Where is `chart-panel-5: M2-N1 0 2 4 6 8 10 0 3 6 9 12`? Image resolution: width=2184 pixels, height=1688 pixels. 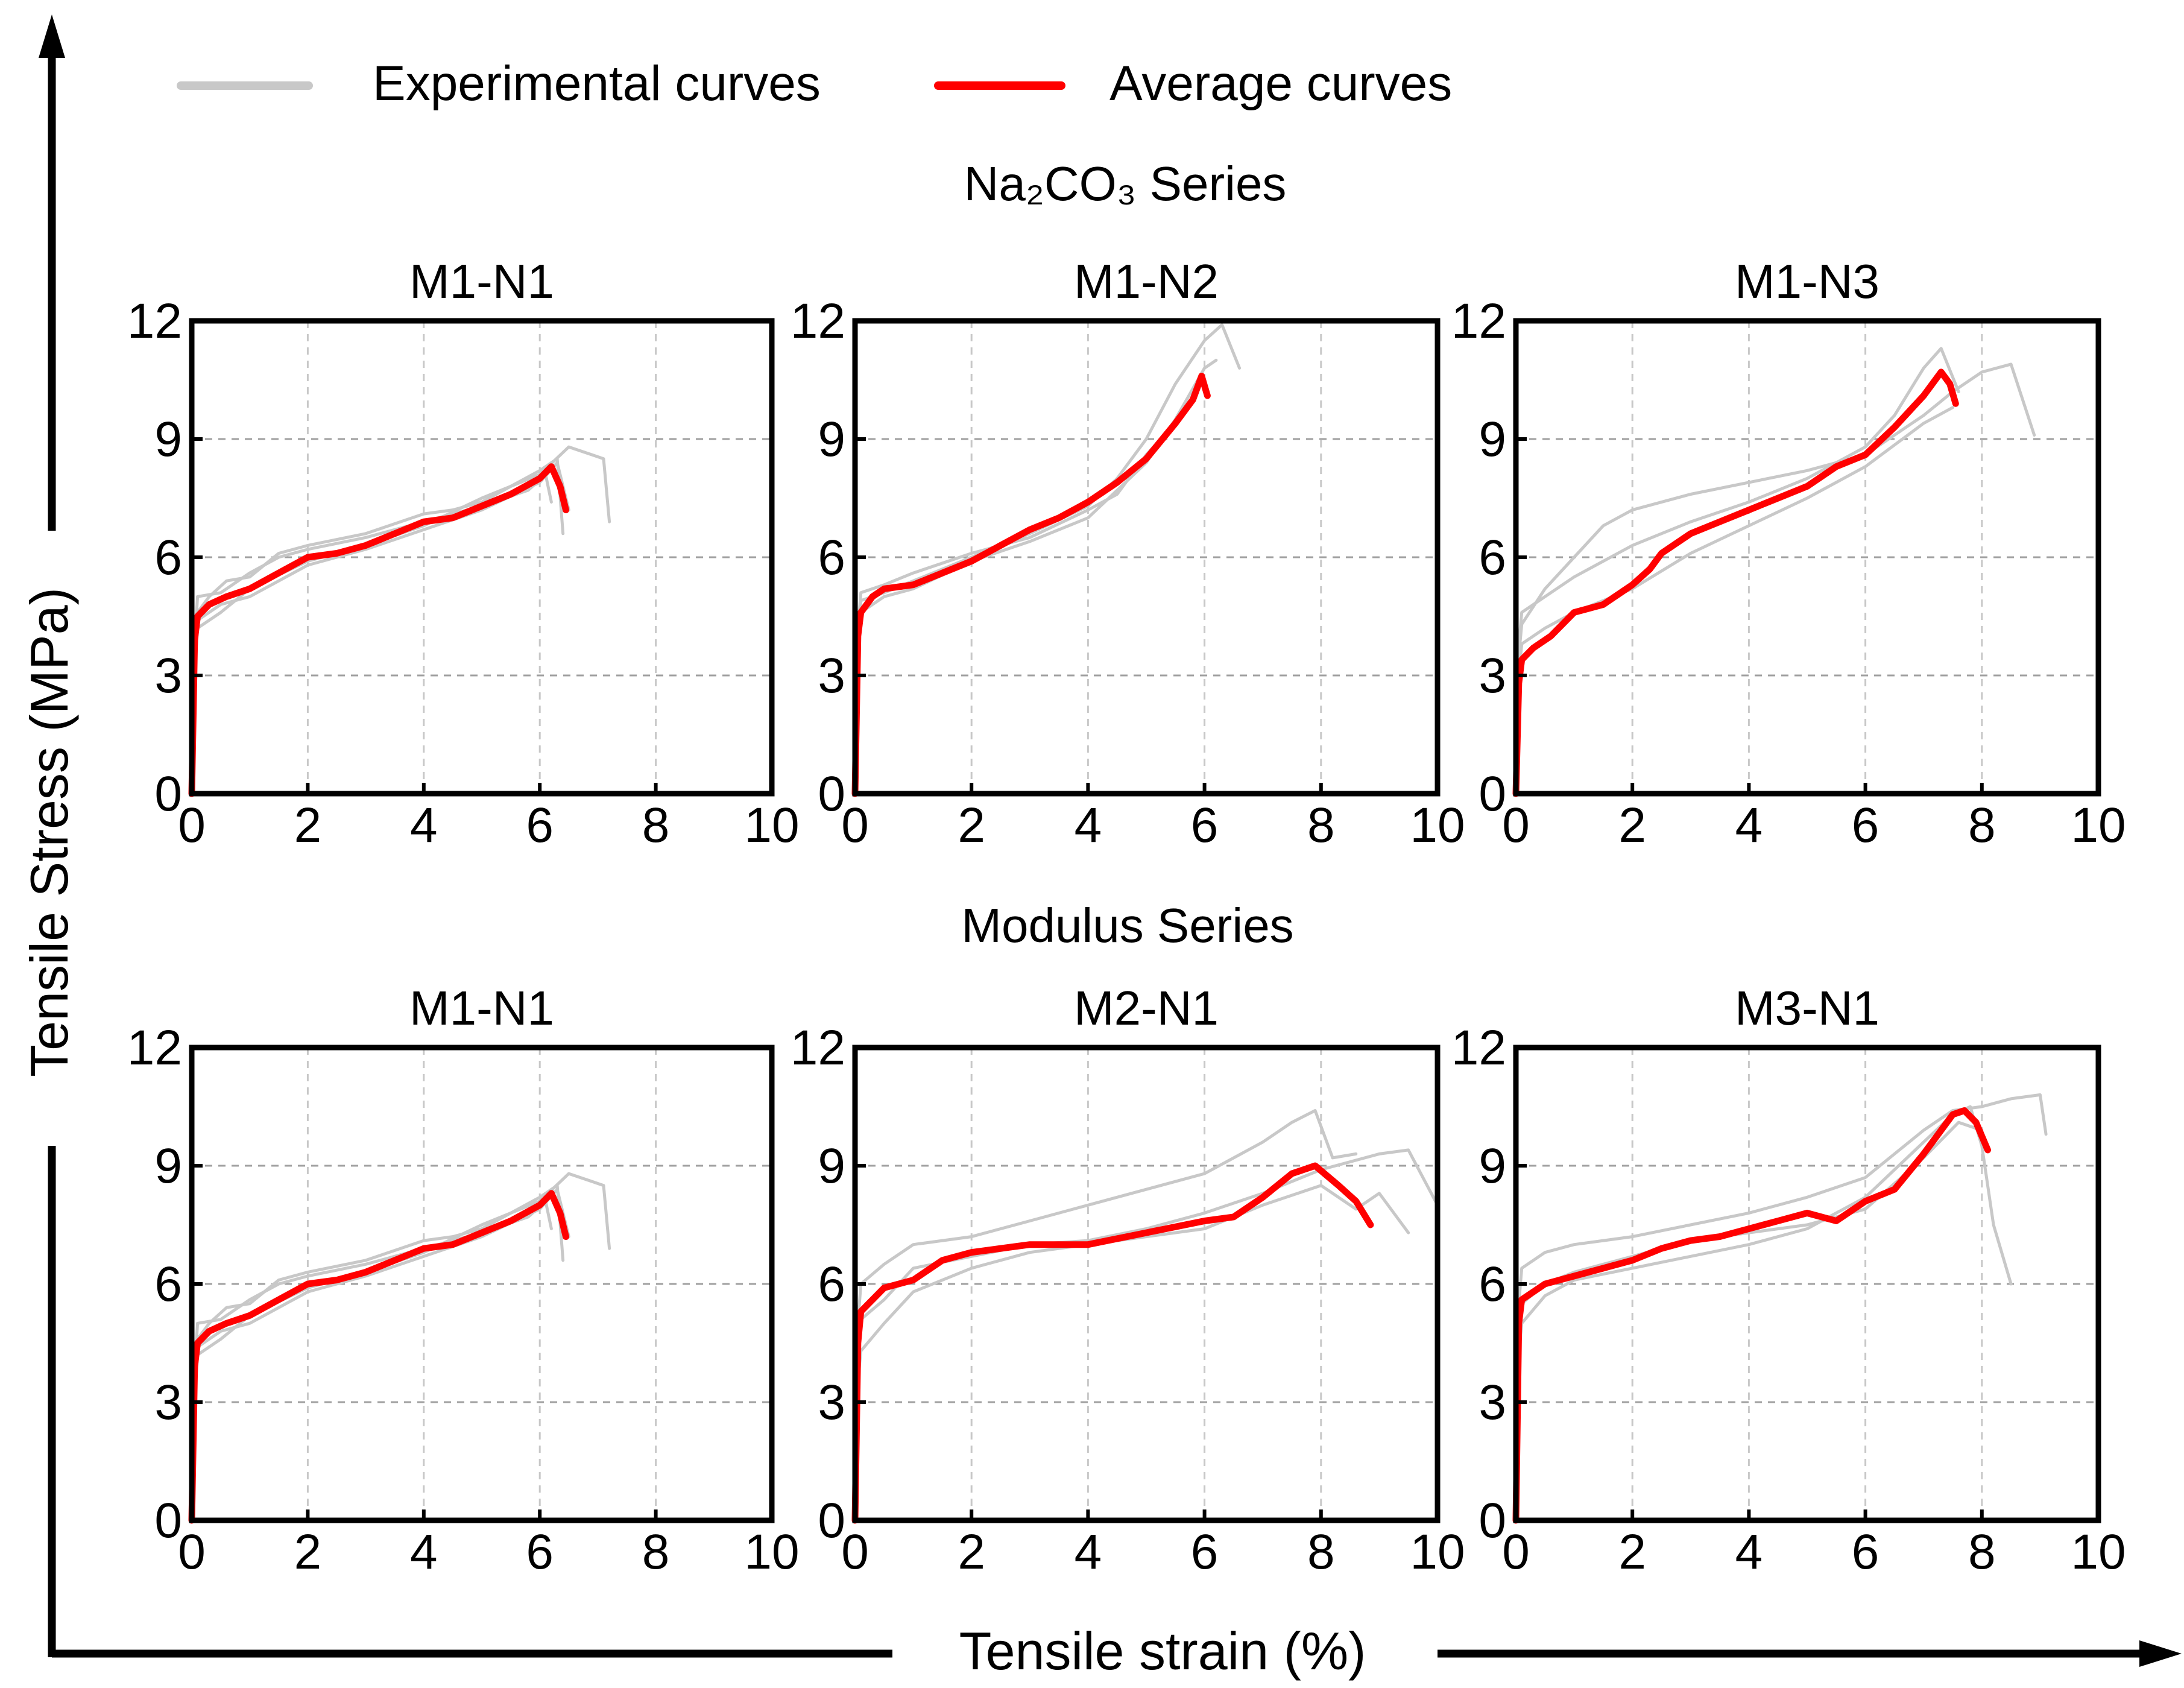 chart-panel-5: M2-N1 0 2 4 6 8 10 0 3 6 9 12 is located at coordinates (1128, 1280).